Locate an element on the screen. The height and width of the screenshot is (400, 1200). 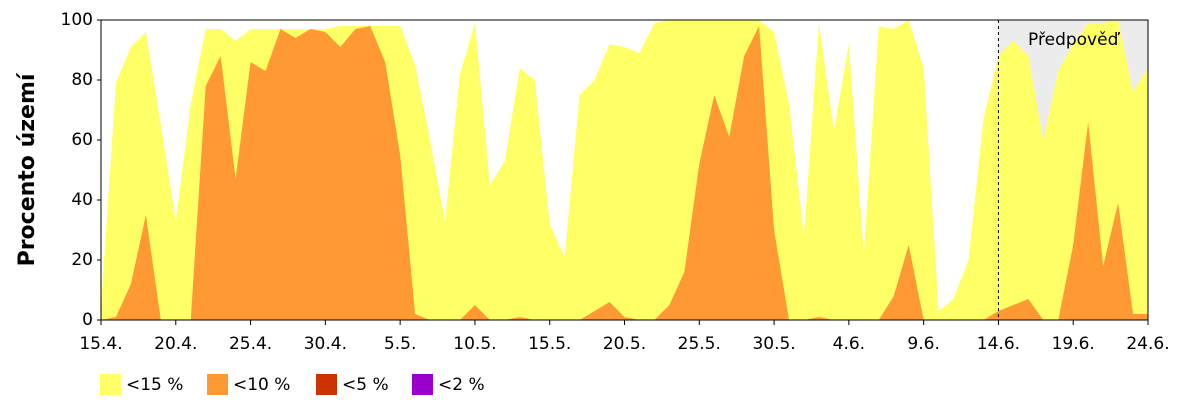
x-tick-label: 15.4. is located at coordinates (100, 344).